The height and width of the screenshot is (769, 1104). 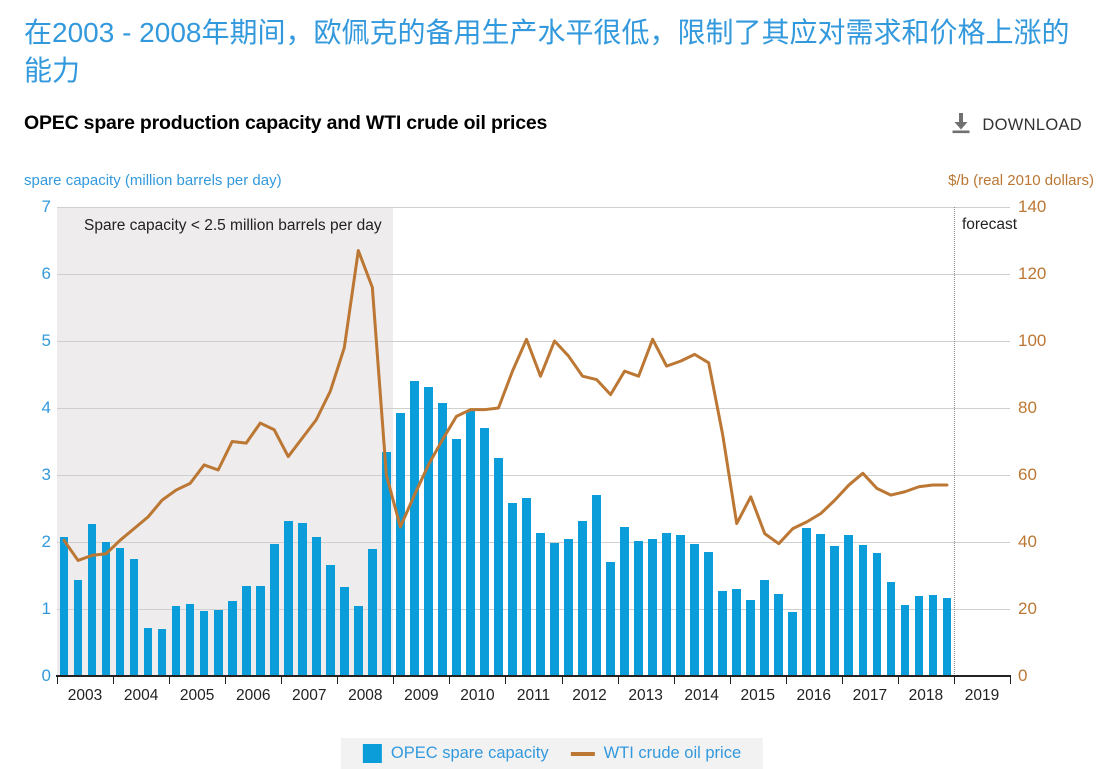 What do you see at coordinates (46, 273) in the screenshot?
I see `y-axis-label-left: 6` at bounding box center [46, 273].